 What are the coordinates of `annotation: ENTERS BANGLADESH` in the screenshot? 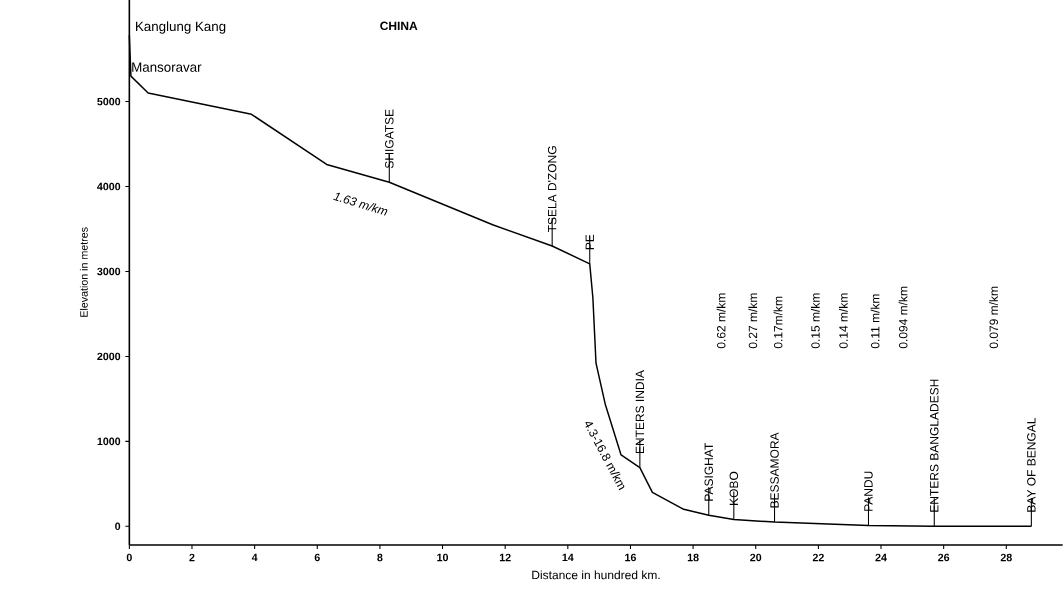 It's located at (934, 445).